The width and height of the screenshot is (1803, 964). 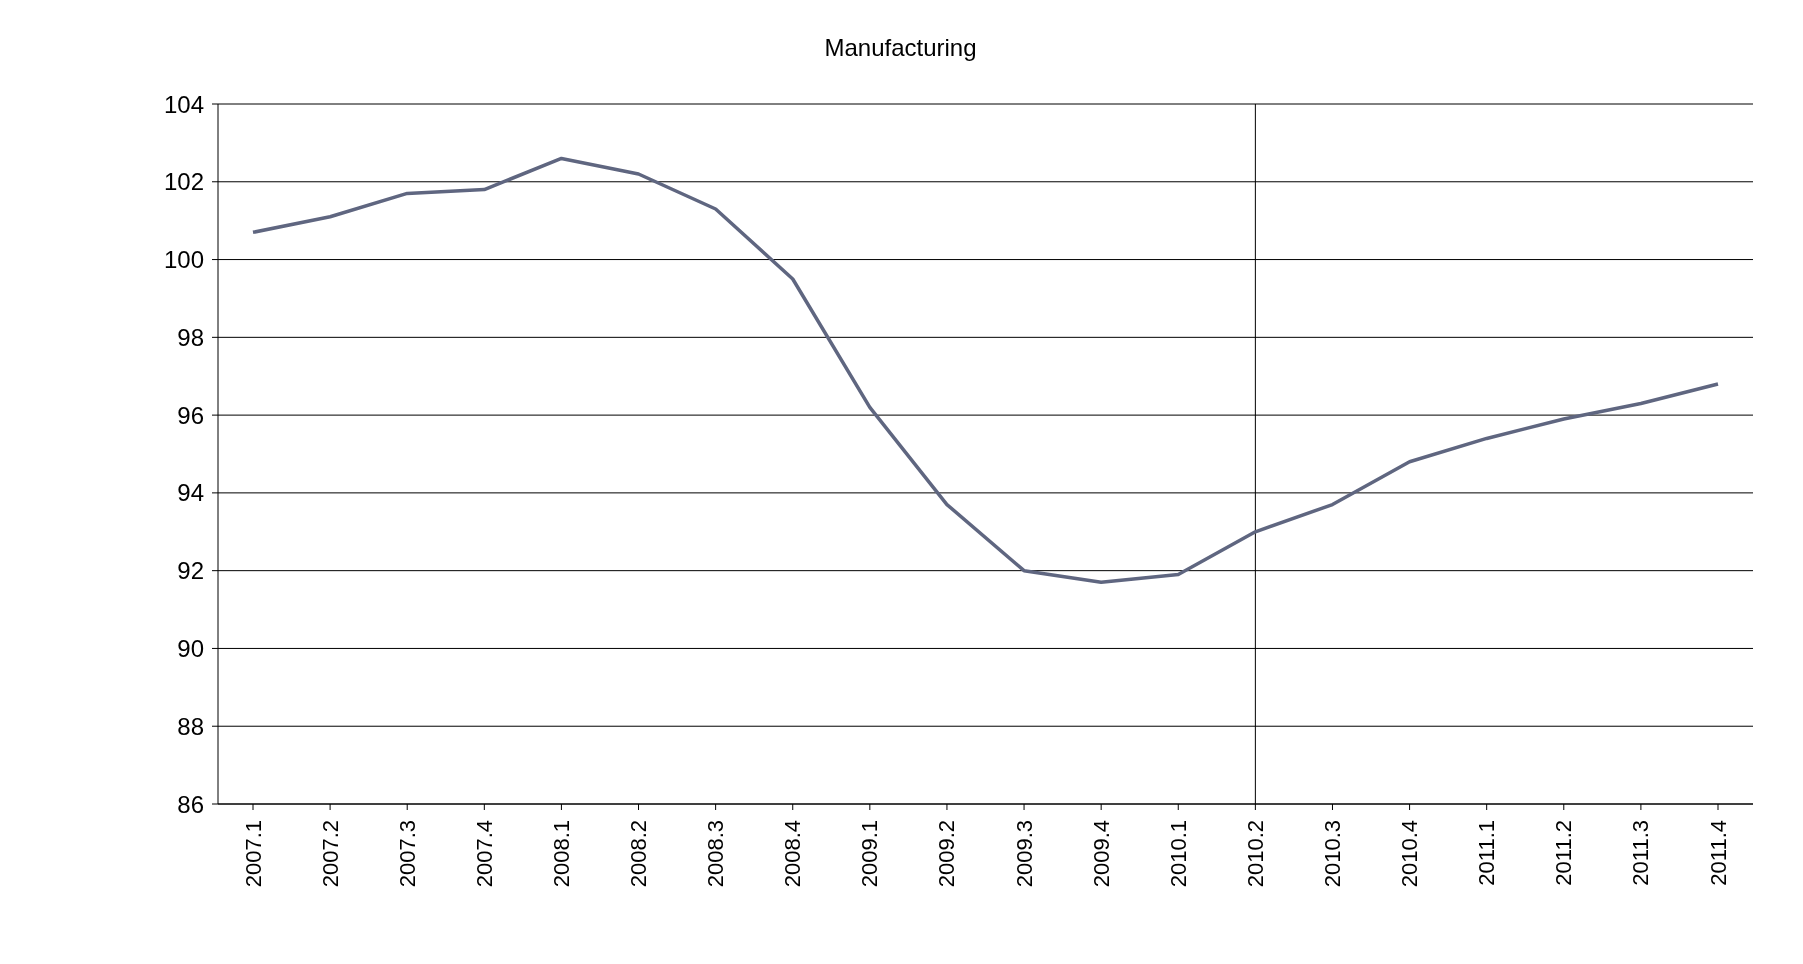 What do you see at coordinates (190, 493) in the screenshot?
I see `y-tick-label: 94` at bounding box center [190, 493].